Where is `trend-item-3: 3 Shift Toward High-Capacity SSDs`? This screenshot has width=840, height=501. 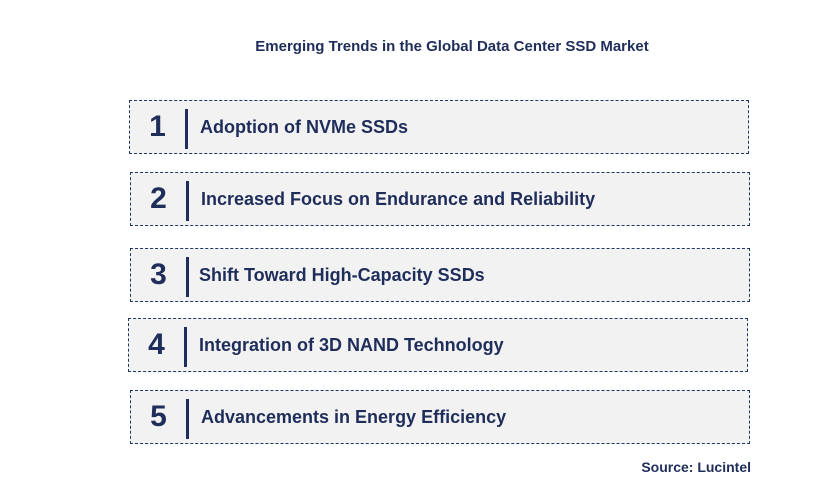 trend-item-3: 3 Shift Toward High-Capacity SSDs is located at coordinates (440, 275).